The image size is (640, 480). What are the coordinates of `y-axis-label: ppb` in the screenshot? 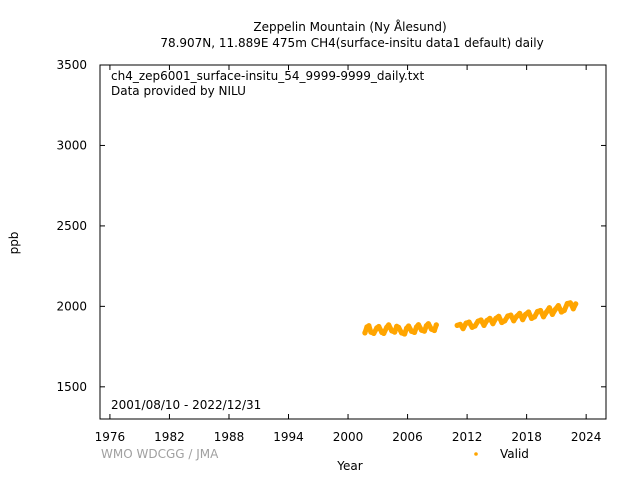 It's located at (14, 243).